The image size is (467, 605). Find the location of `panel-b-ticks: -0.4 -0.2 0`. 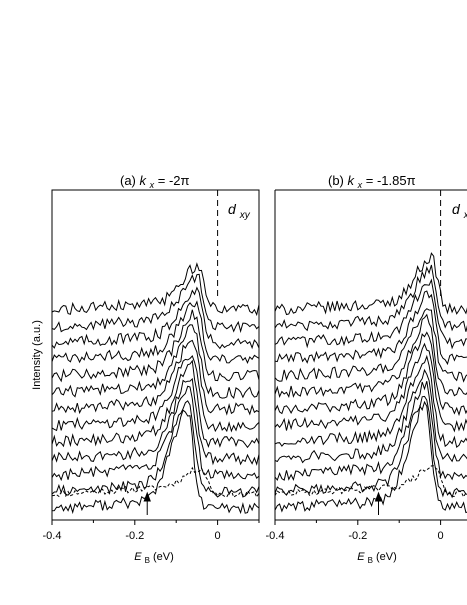

panel-b-ticks: -0.4 -0.2 0 is located at coordinates (355, 531).